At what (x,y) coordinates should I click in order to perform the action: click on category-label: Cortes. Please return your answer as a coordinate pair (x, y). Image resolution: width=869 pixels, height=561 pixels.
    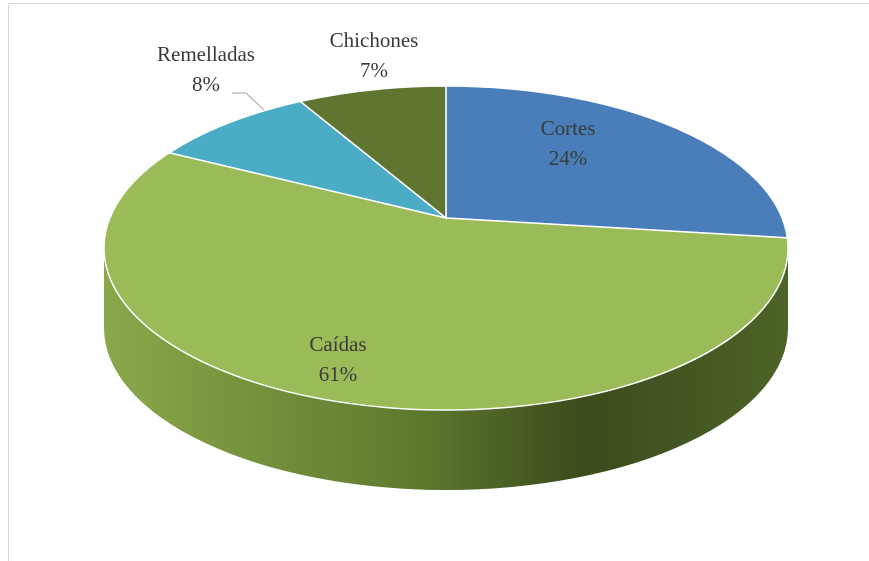
    Looking at the image, I should click on (568, 128).